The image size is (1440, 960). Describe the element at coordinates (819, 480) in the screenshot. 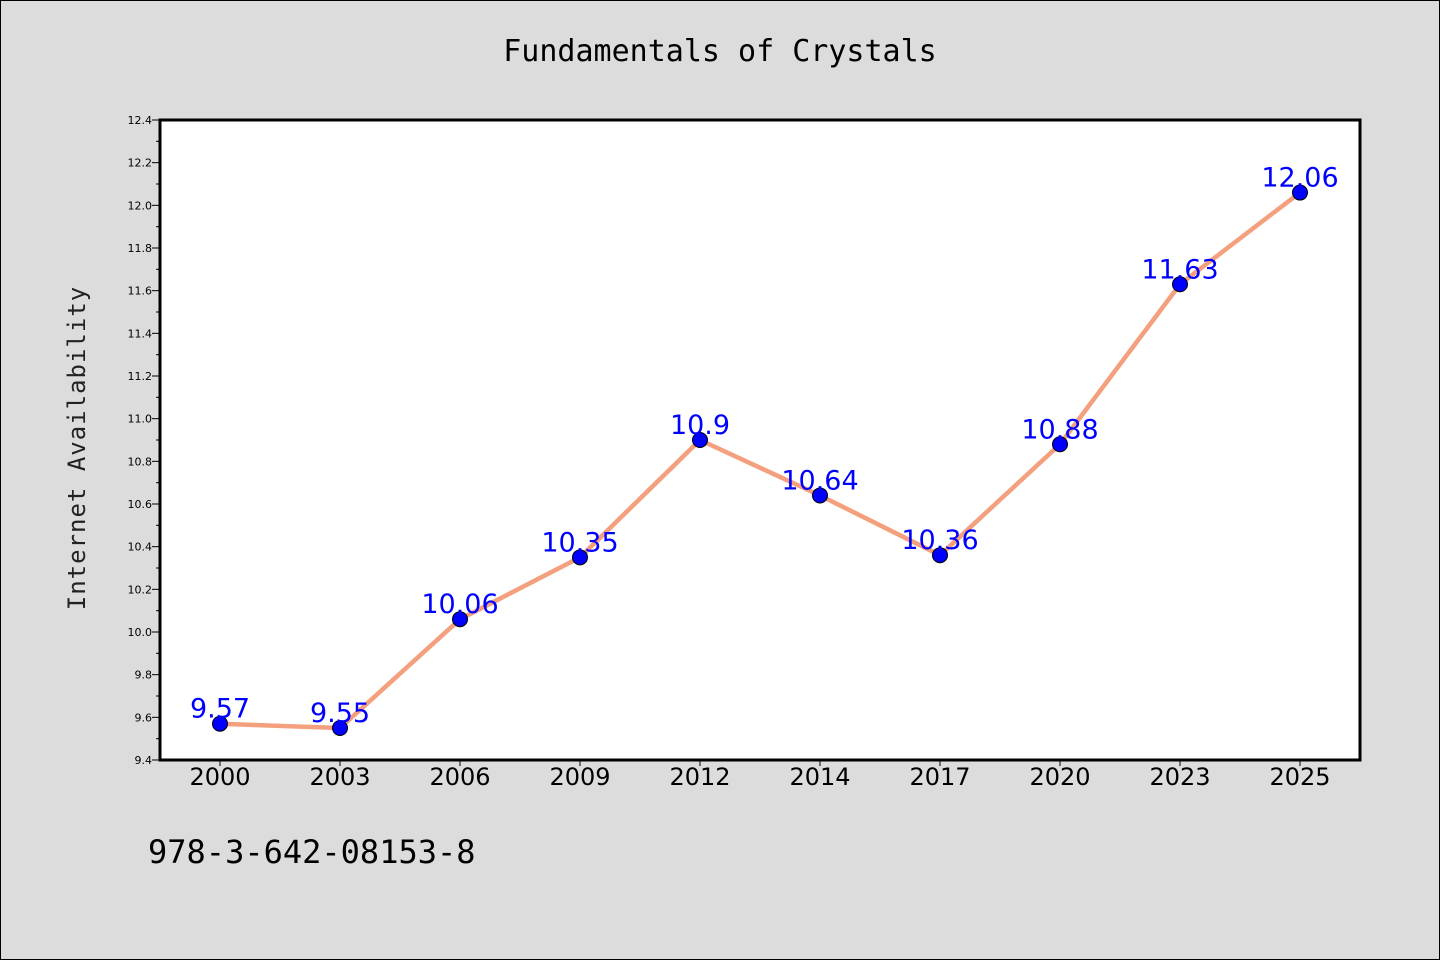

I see `data-label: 10.64` at that location.